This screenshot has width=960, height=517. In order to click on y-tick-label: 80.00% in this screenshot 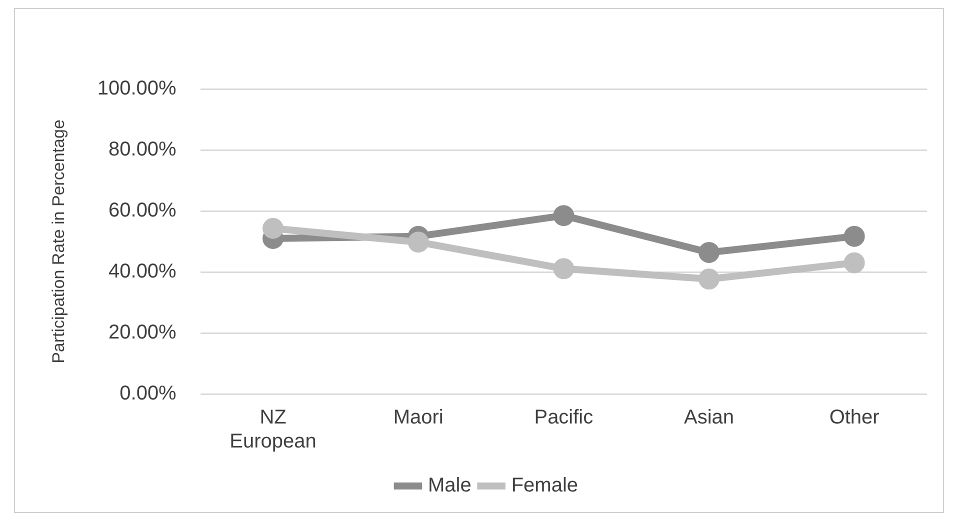, I will do `click(142, 149)`.